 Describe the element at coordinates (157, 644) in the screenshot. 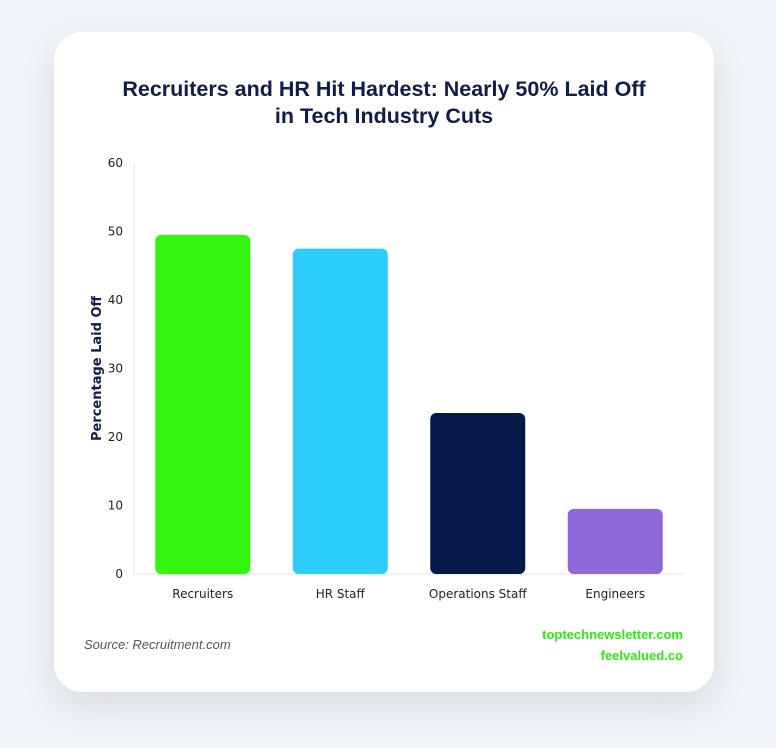

I see `source-note: Source: Recruitment.com` at that location.